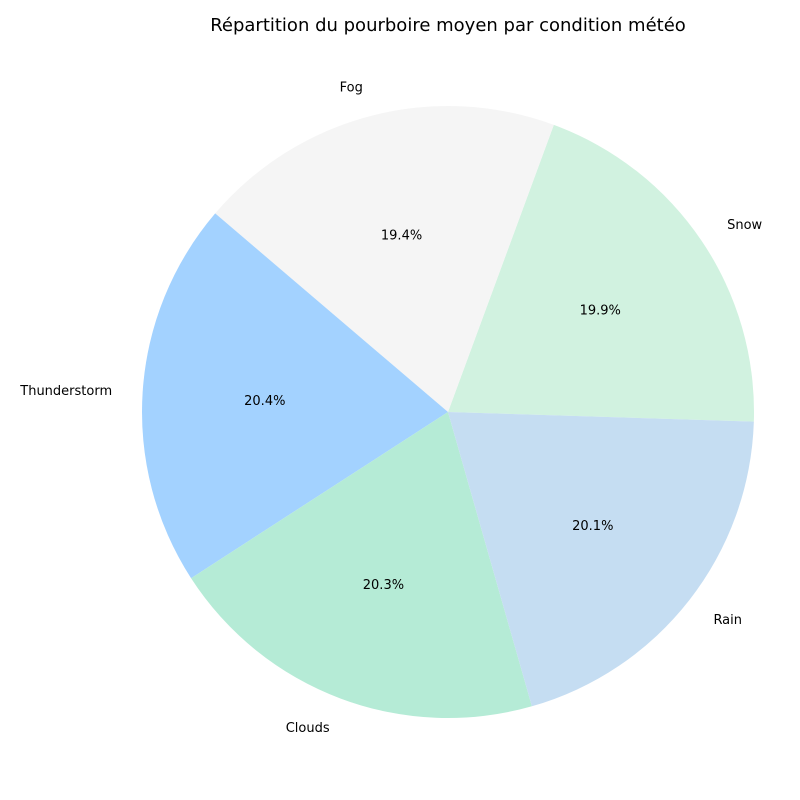  Describe the element at coordinates (744, 225) in the screenshot. I see `slice-label-snow: Snow` at that location.